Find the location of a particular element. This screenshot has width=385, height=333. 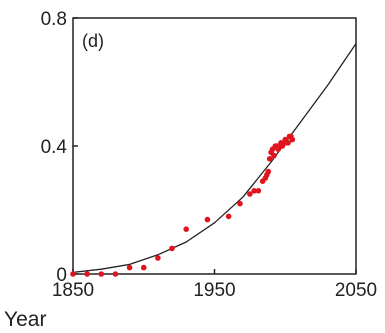

x-tick-label-1950: 1950 is located at coordinates (214, 290).